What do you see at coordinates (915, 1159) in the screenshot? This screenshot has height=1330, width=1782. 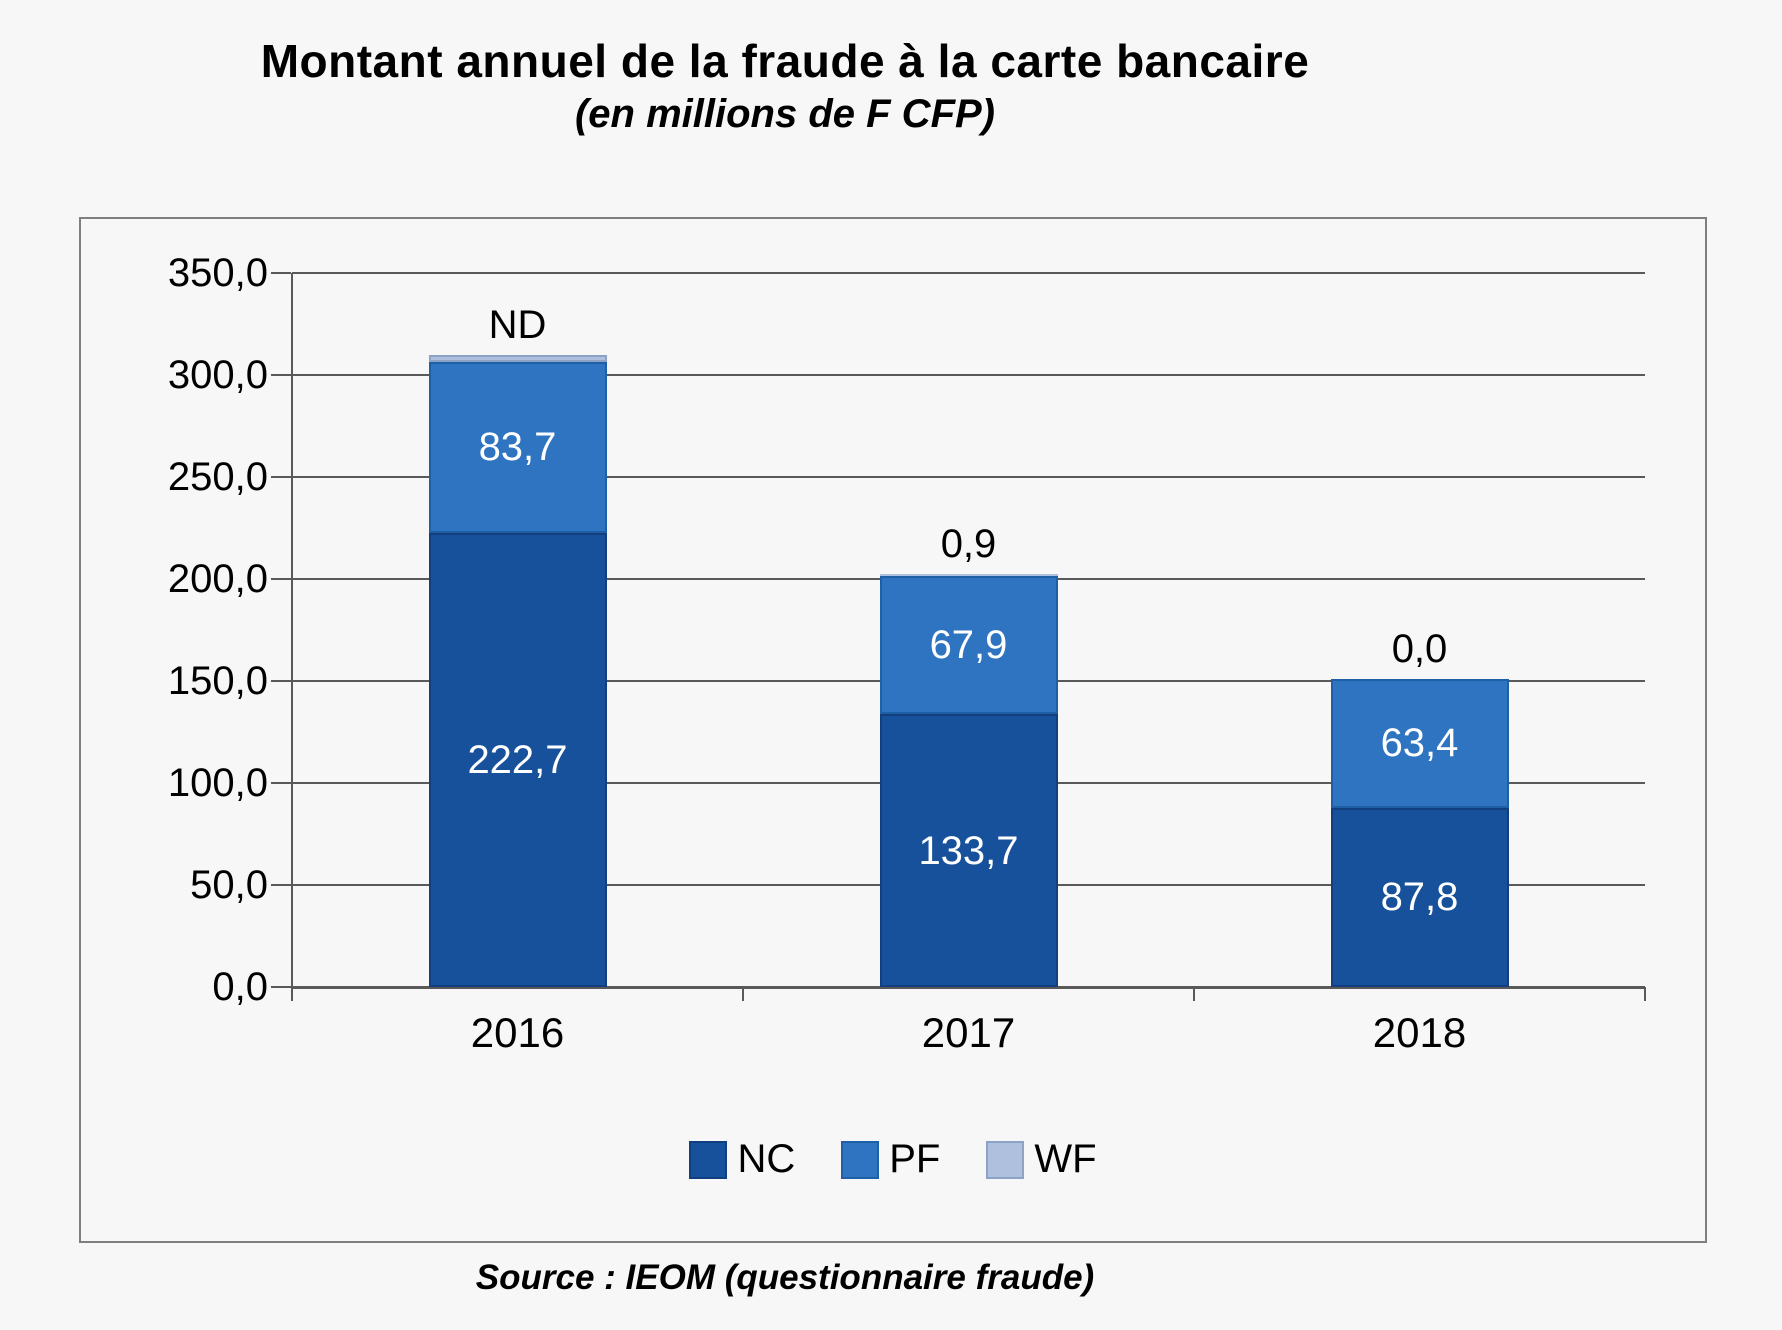 I see `legend-label: PF` at bounding box center [915, 1159].